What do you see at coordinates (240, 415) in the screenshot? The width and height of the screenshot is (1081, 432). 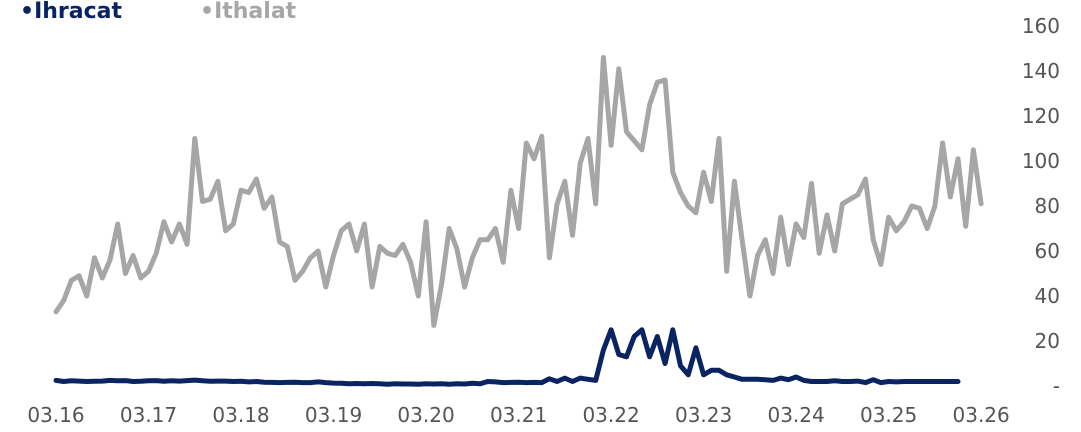 I see `x-tick-label: 03.18` at bounding box center [240, 415].